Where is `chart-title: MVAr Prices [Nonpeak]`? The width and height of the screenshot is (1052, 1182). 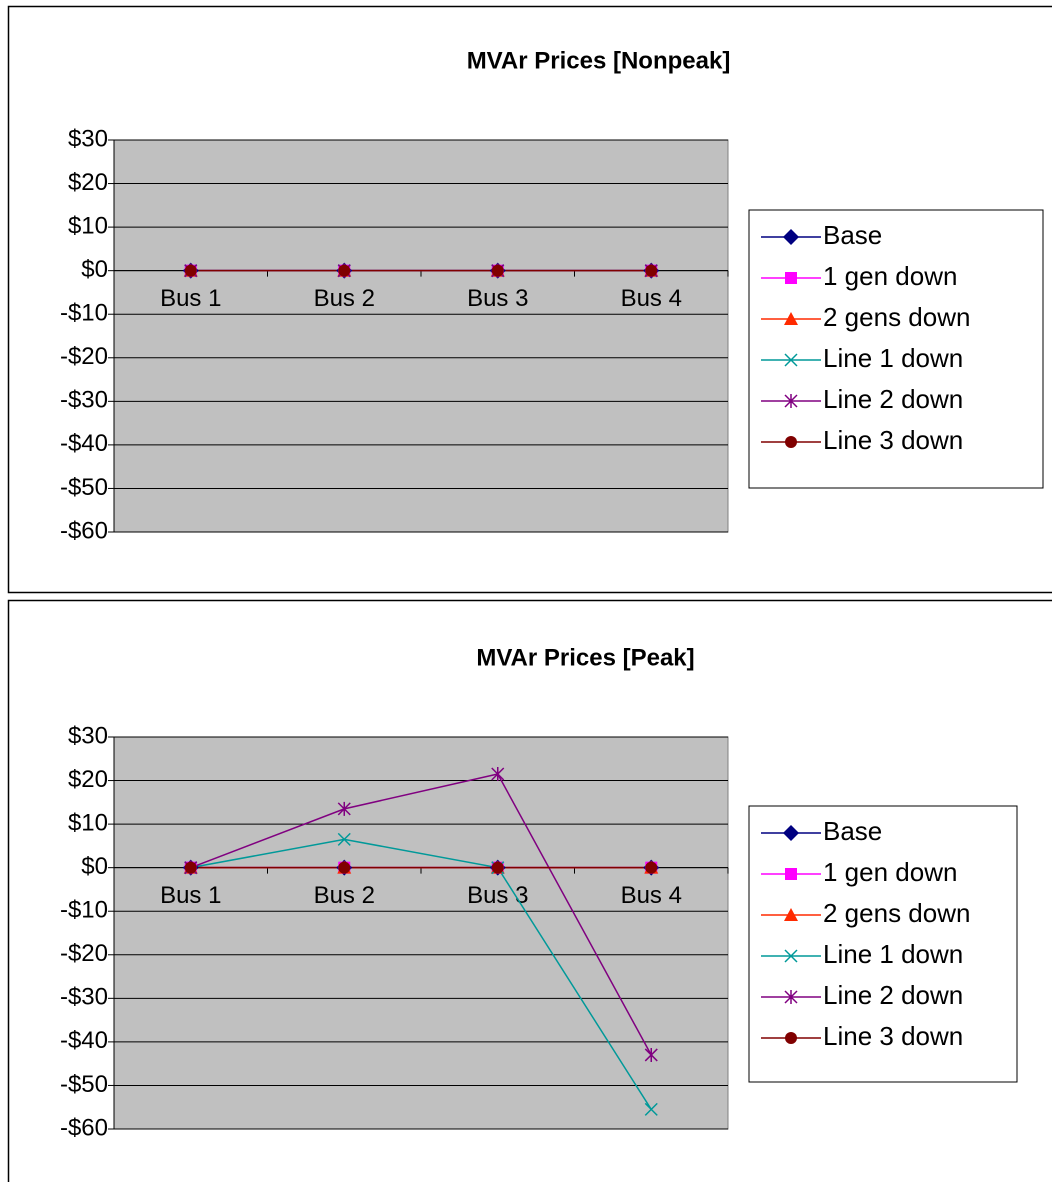 chart-title: MVAr Prices [Nonpeak] is located at coordinates (599, 60).